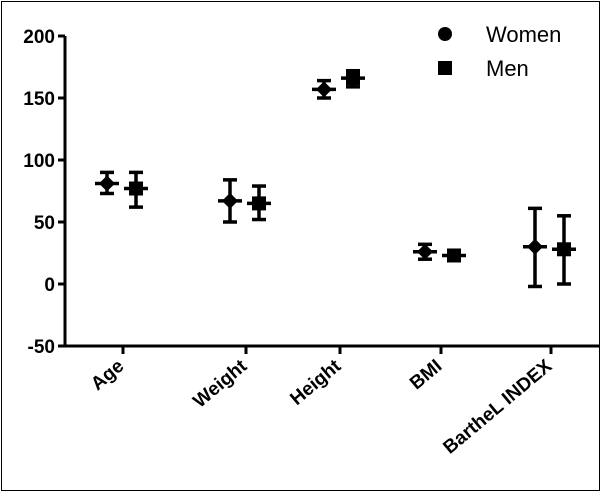  What do you see at coordinates (39, 37) in the screenshot?
I see `y-tick-label: 200` at bounding box center [39, 37].